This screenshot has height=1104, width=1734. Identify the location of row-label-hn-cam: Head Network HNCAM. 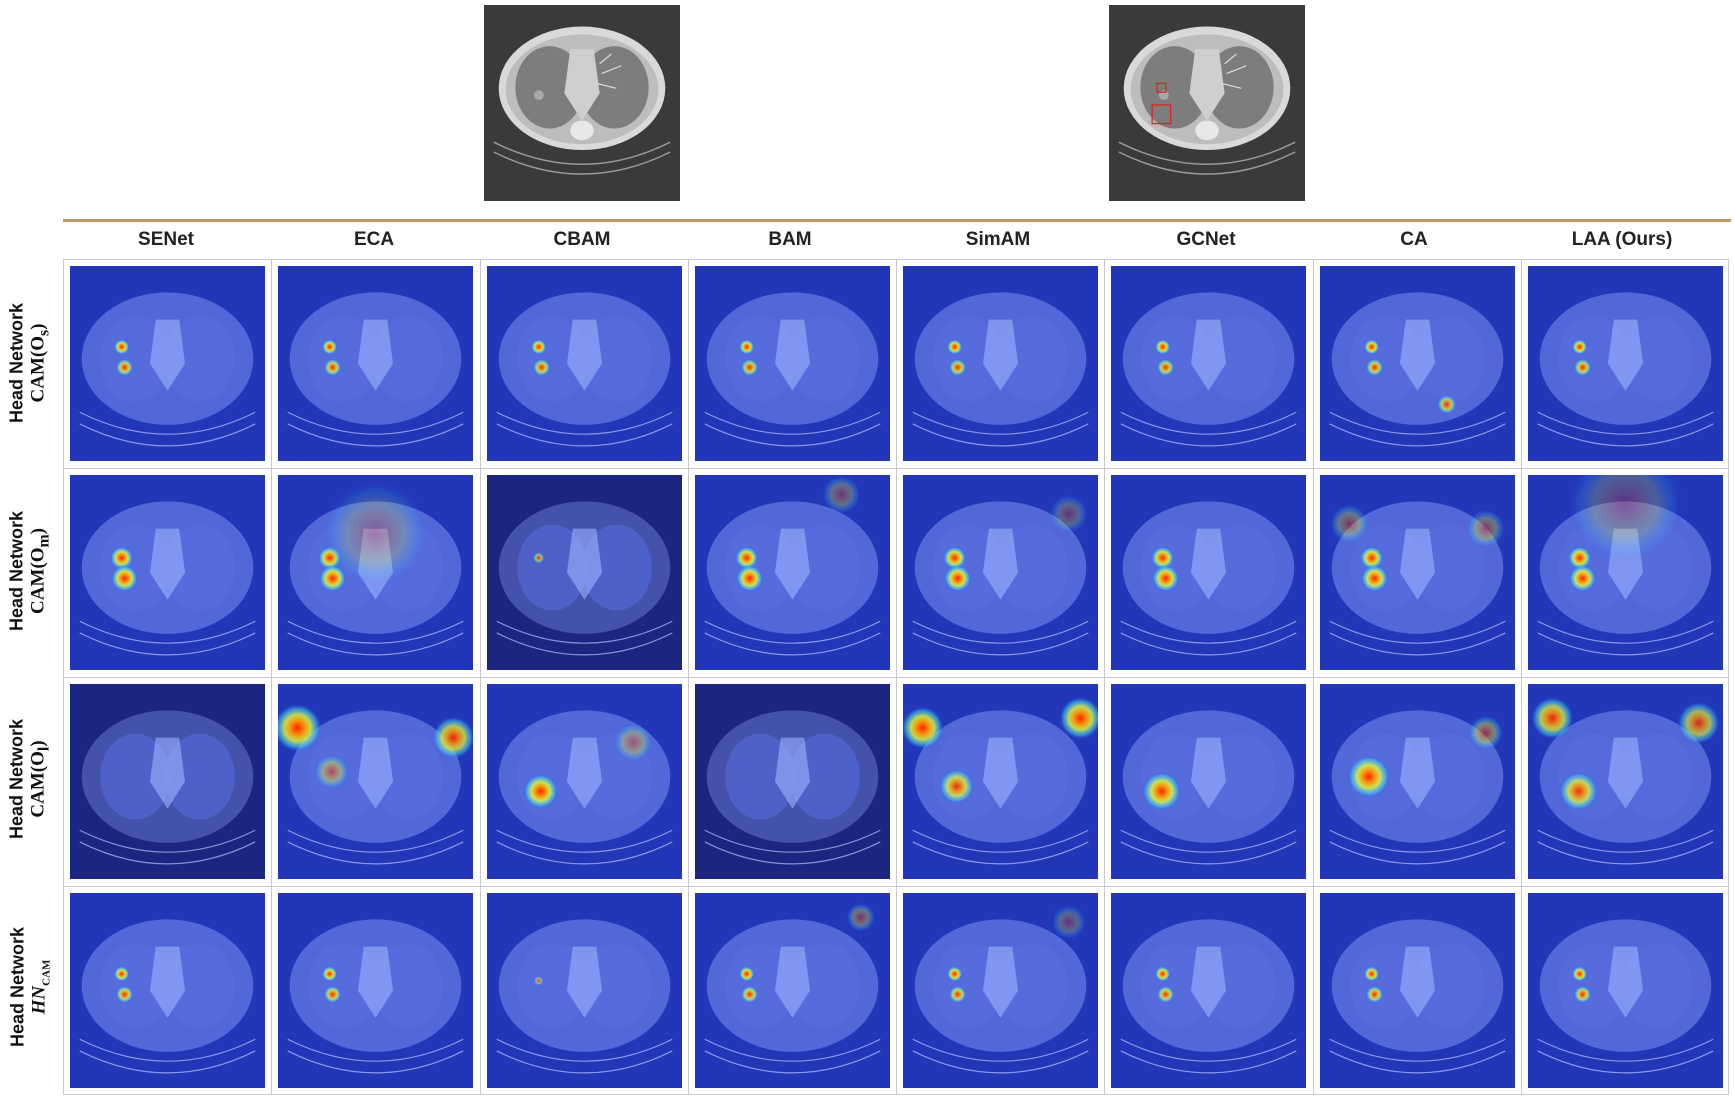
(30, 987).